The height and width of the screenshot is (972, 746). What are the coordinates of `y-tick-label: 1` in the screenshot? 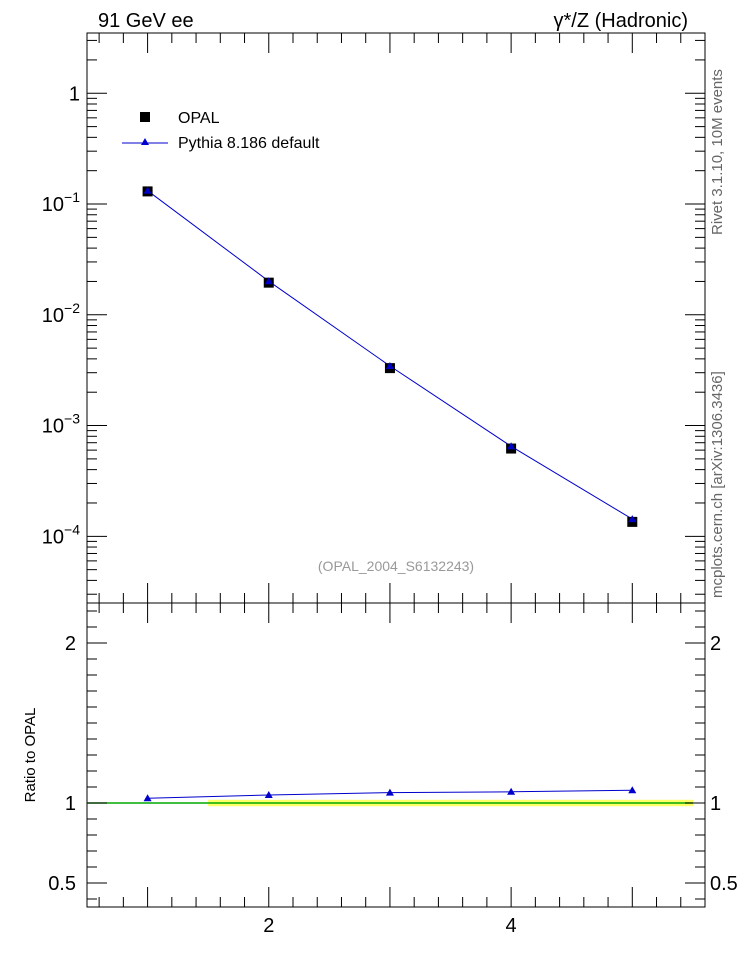 It's located at (74, 94).